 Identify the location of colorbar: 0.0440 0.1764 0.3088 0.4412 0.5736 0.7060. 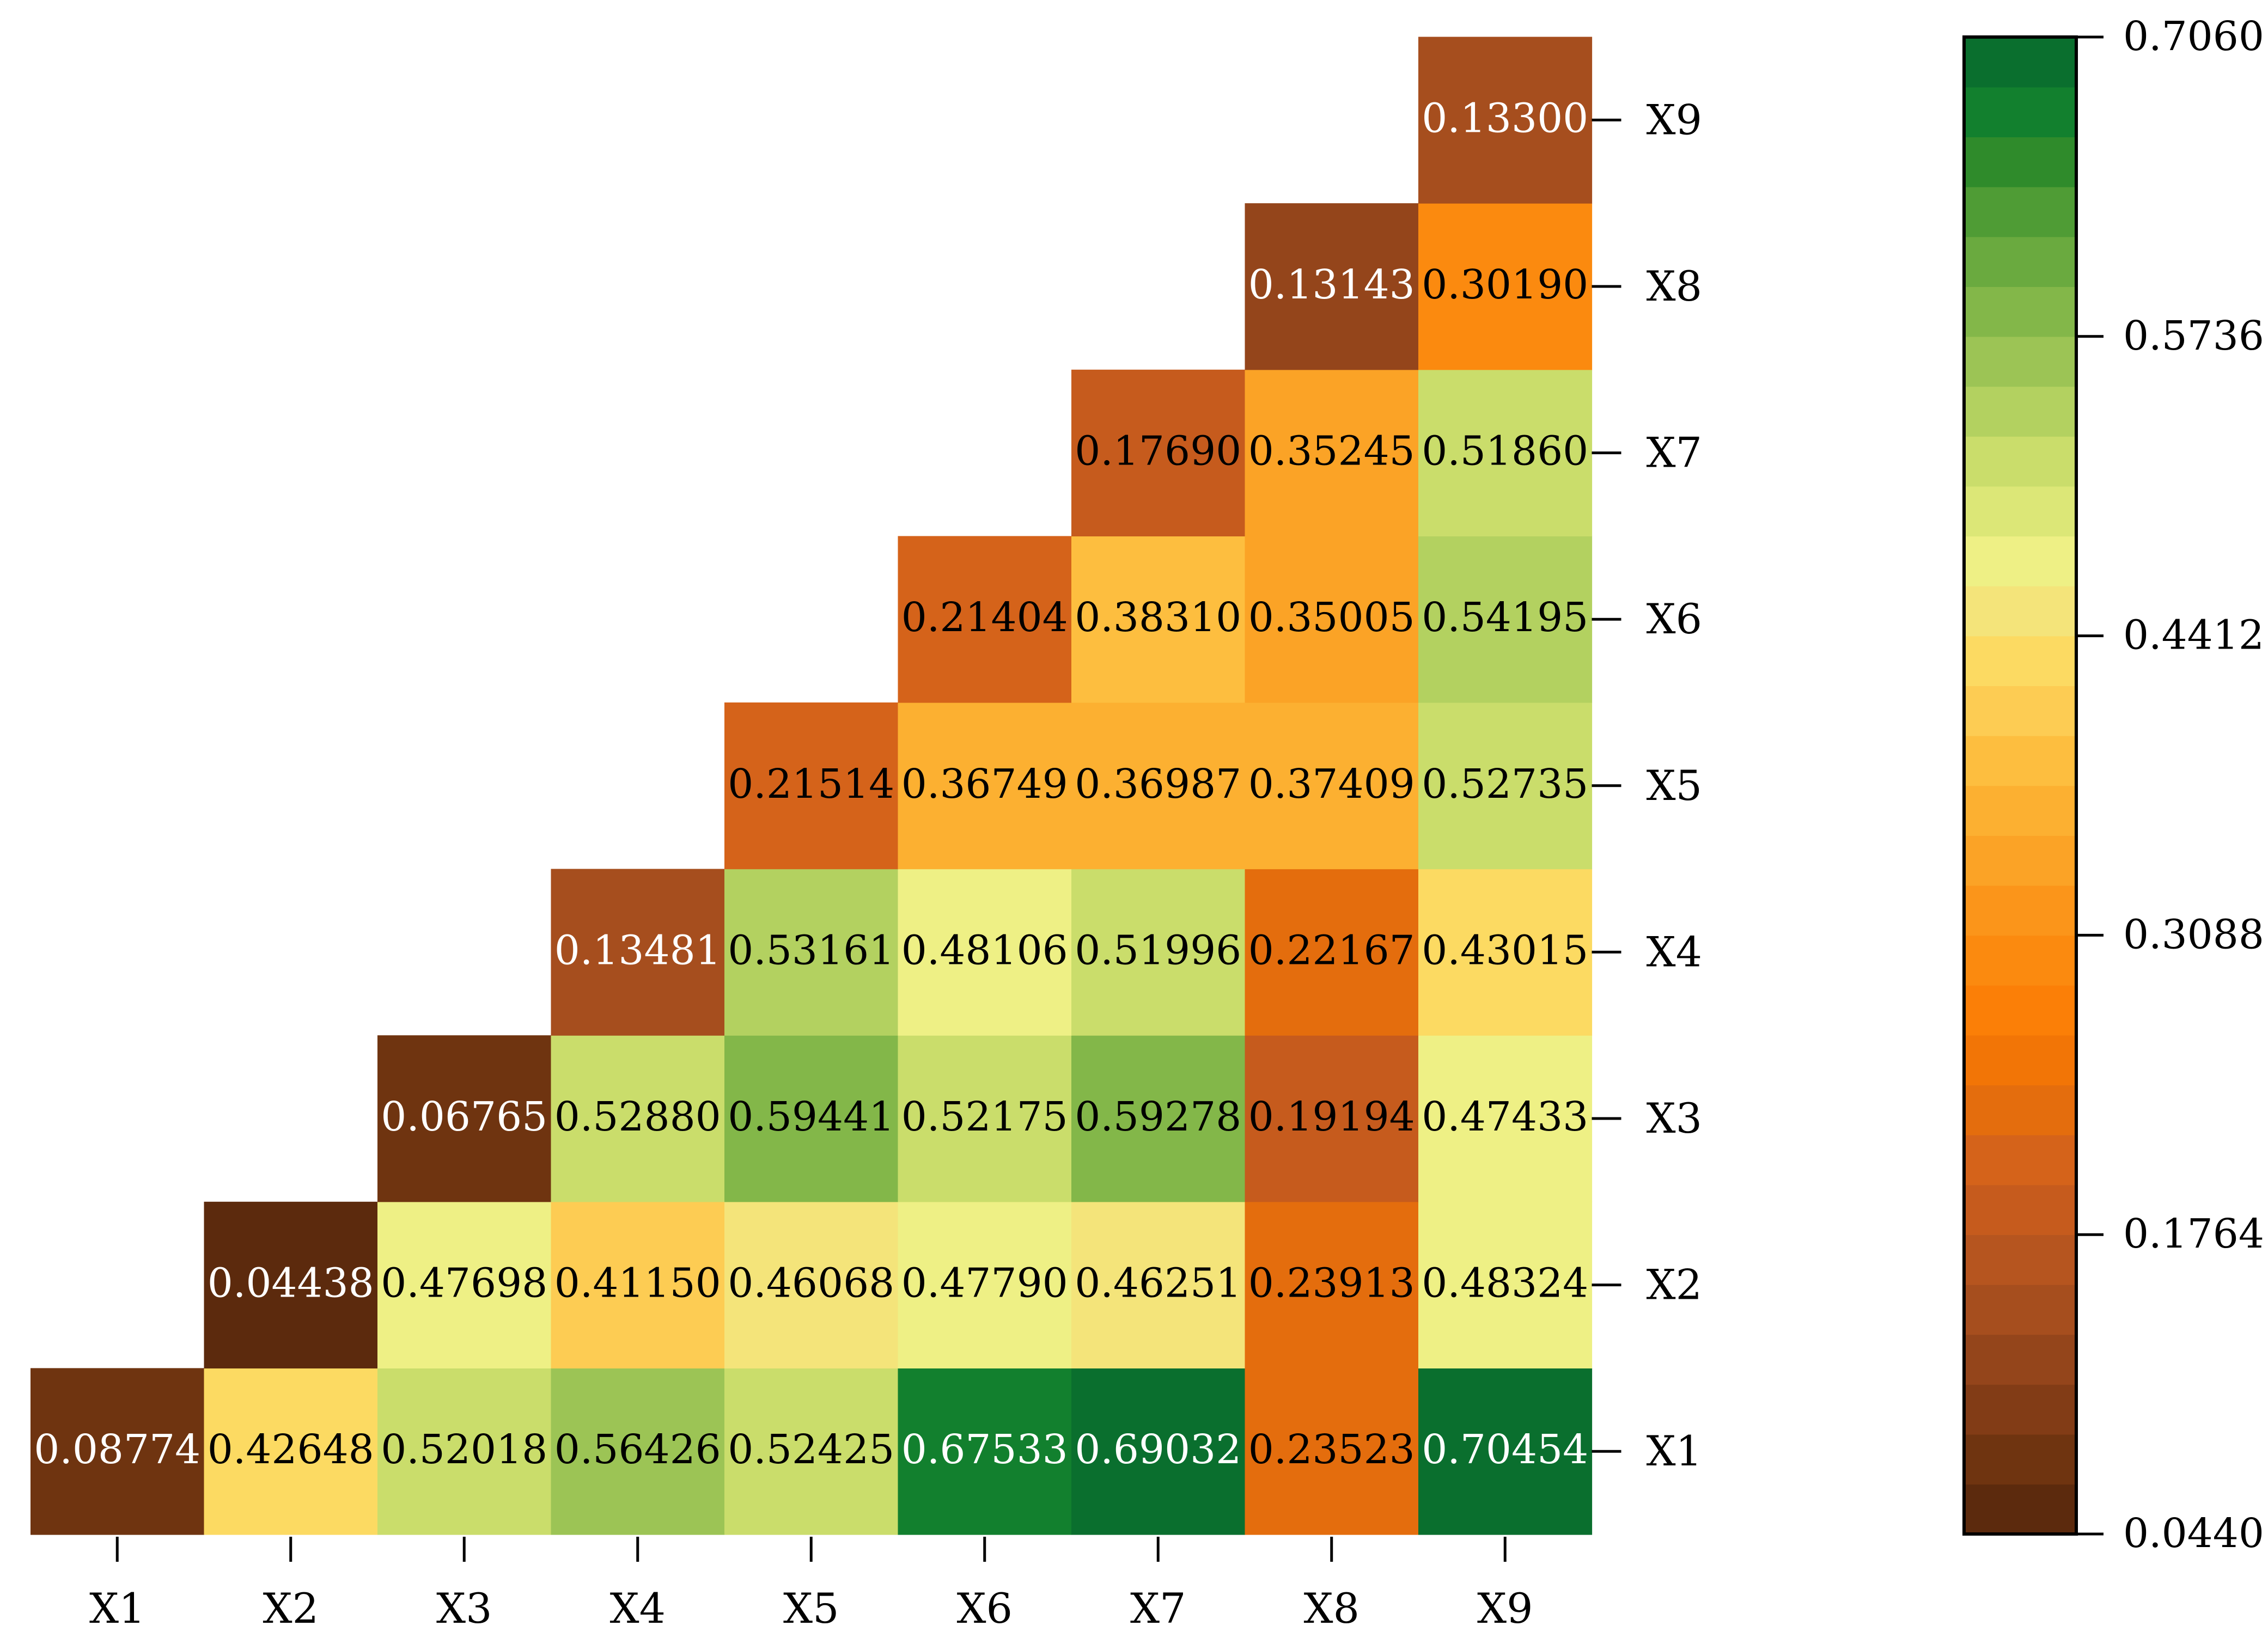
(2113, 785).